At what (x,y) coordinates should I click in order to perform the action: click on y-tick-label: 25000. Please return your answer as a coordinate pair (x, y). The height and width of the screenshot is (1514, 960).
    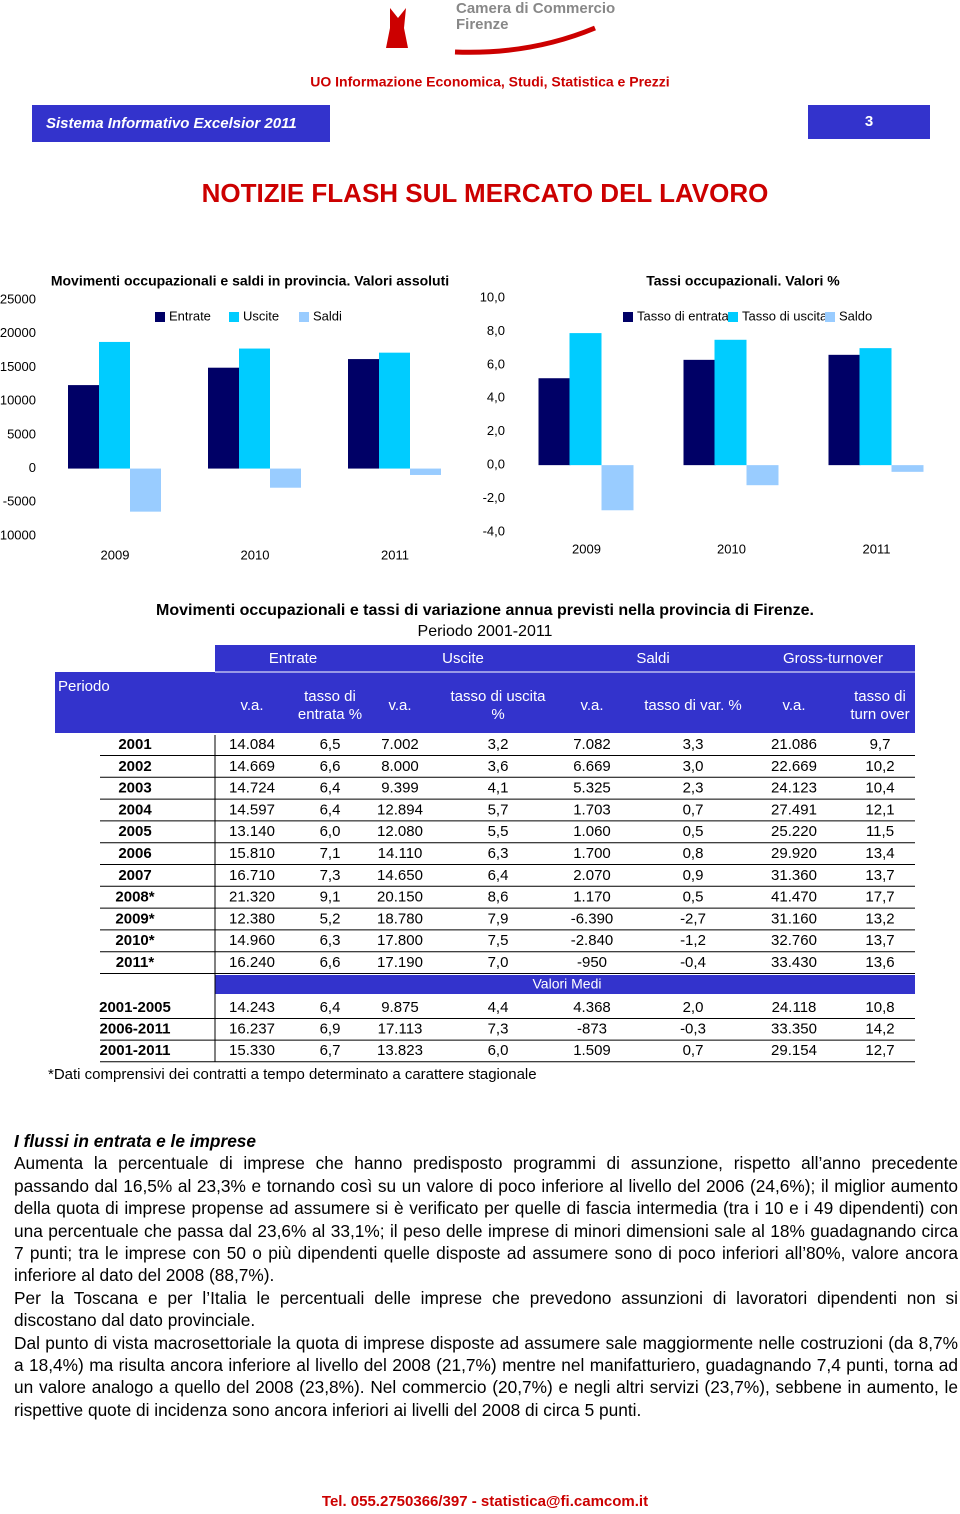
    Looking at the image, I should click on (18, 298).